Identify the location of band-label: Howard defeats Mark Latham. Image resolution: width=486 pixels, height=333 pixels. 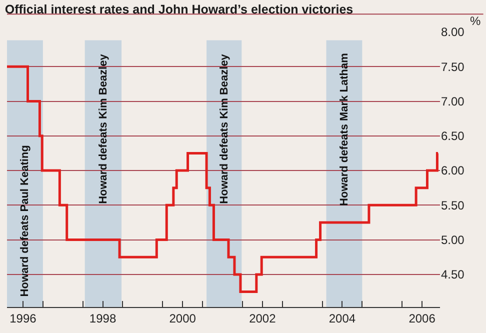
(344, 129).